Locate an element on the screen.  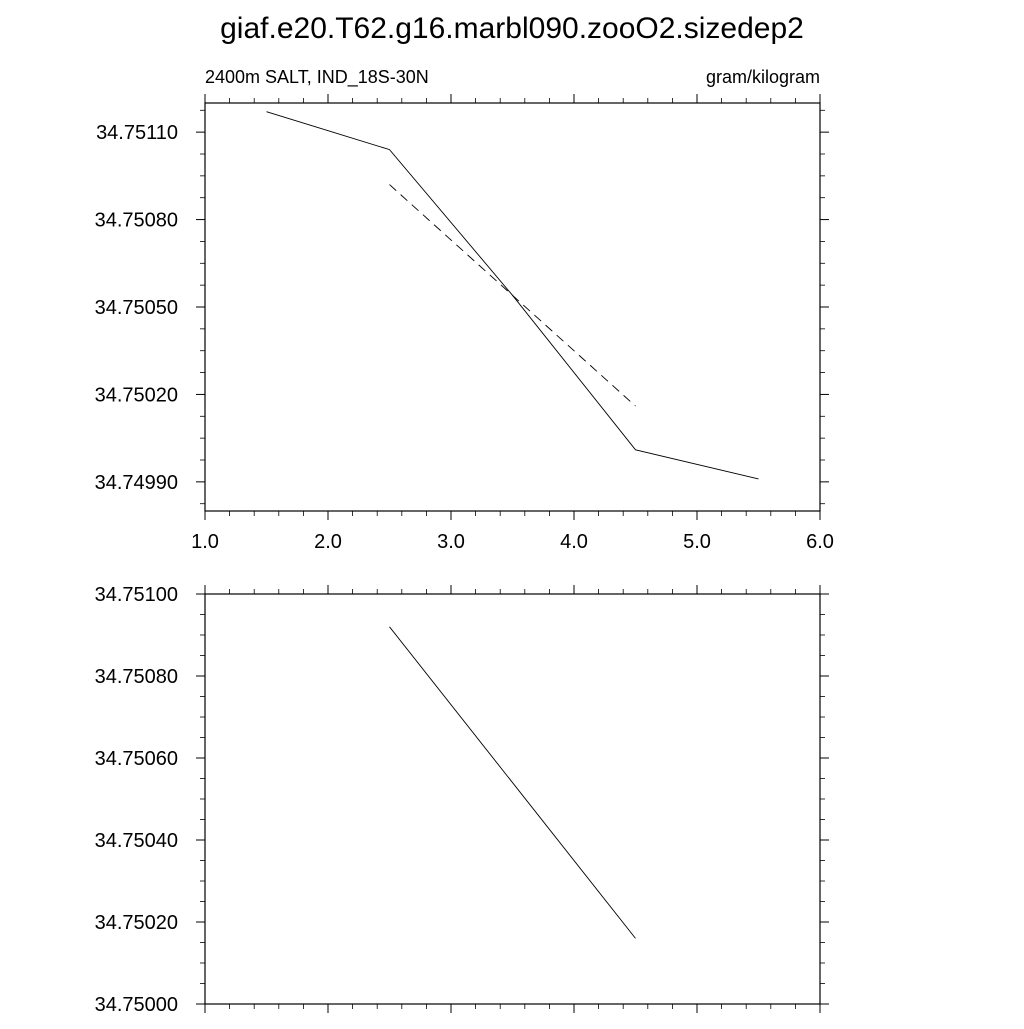
left-subtitle: 2400m SALT, IND_18S-30N is located at coordinates (317, 77).